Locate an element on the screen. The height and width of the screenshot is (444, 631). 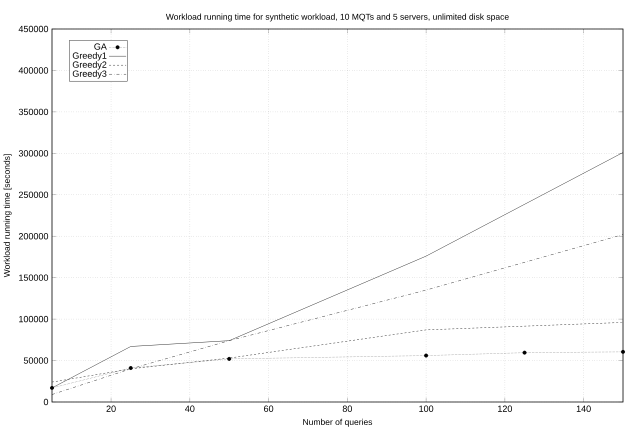
x-tick-label: 60 is located at coordinates (269, 409).